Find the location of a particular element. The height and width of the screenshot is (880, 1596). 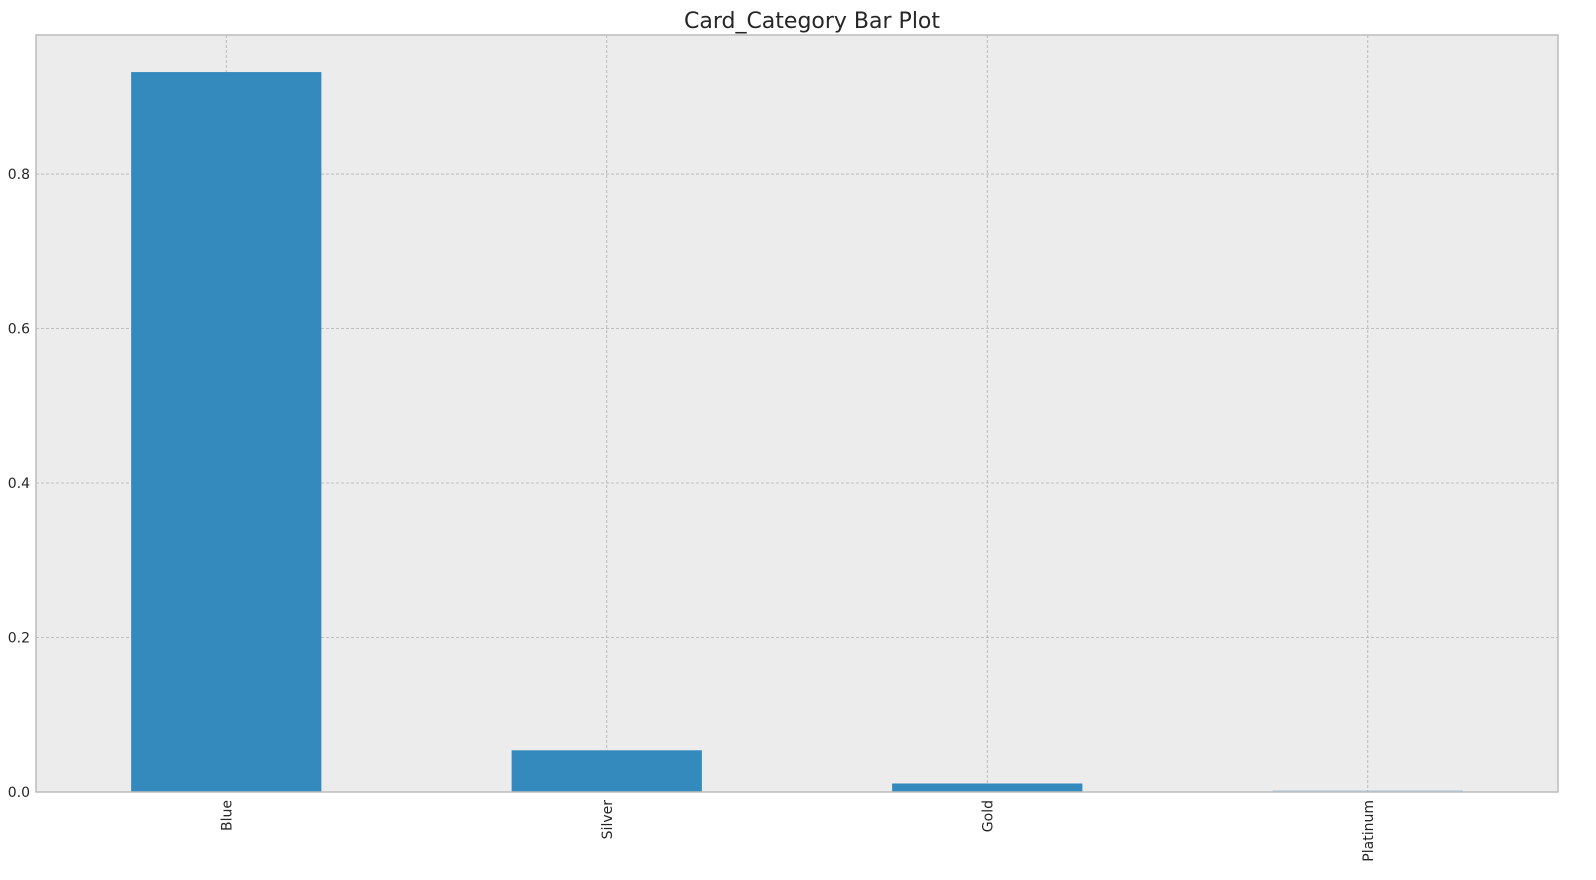

x-tick-label-blue: Blue is located at coordinates (227, 815).